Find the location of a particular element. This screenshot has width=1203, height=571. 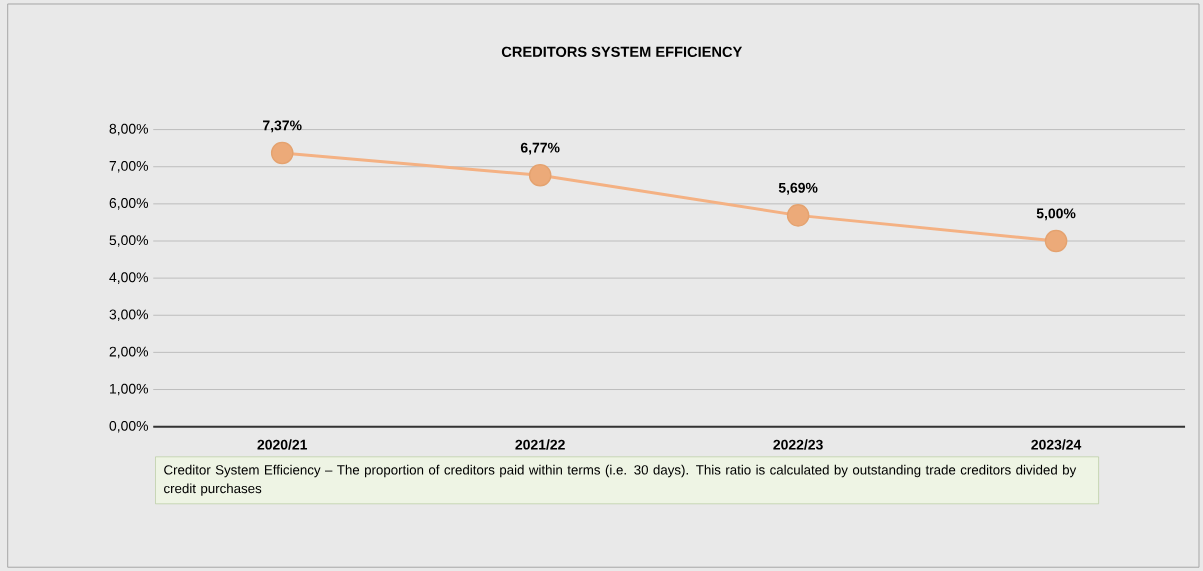

data-label: 6,77% is located at coordinates (540, 148).